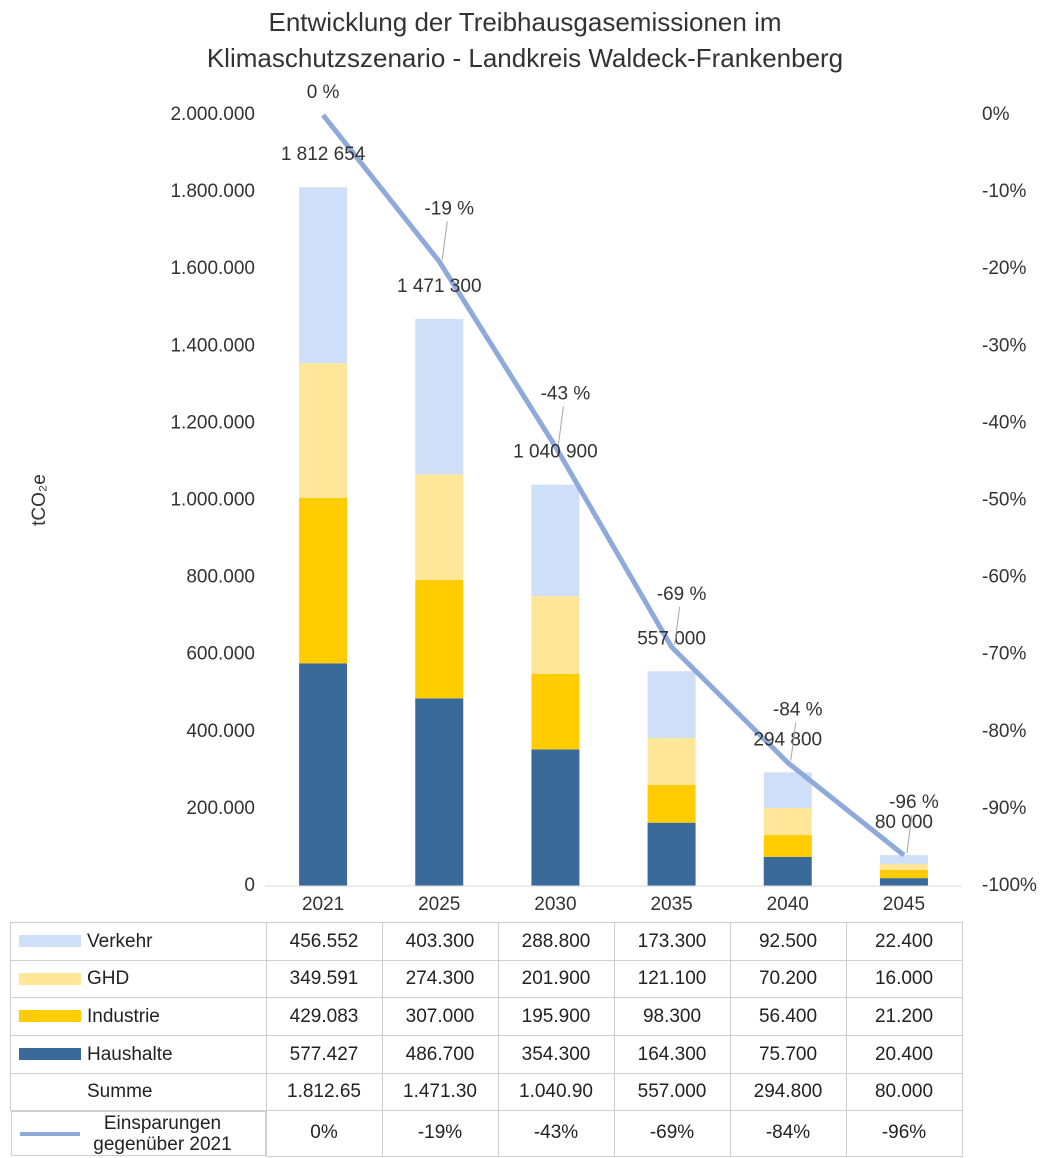 The height and width of the screenshot is (1158, 1051). What do you see at coordinates (220, 654) in the screenshot?
I see `y-tick-label: 600.000` at bounding box center [220, 654].